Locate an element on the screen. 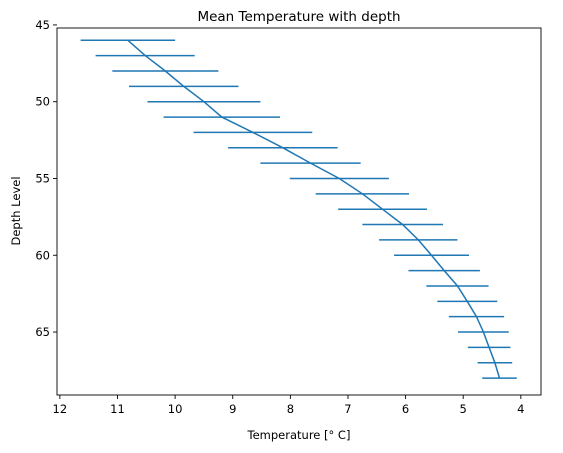 The width and height of the screenshot is (563, 453). chart-title: Mean Temperature with depth is located at coordinates (298, 17).